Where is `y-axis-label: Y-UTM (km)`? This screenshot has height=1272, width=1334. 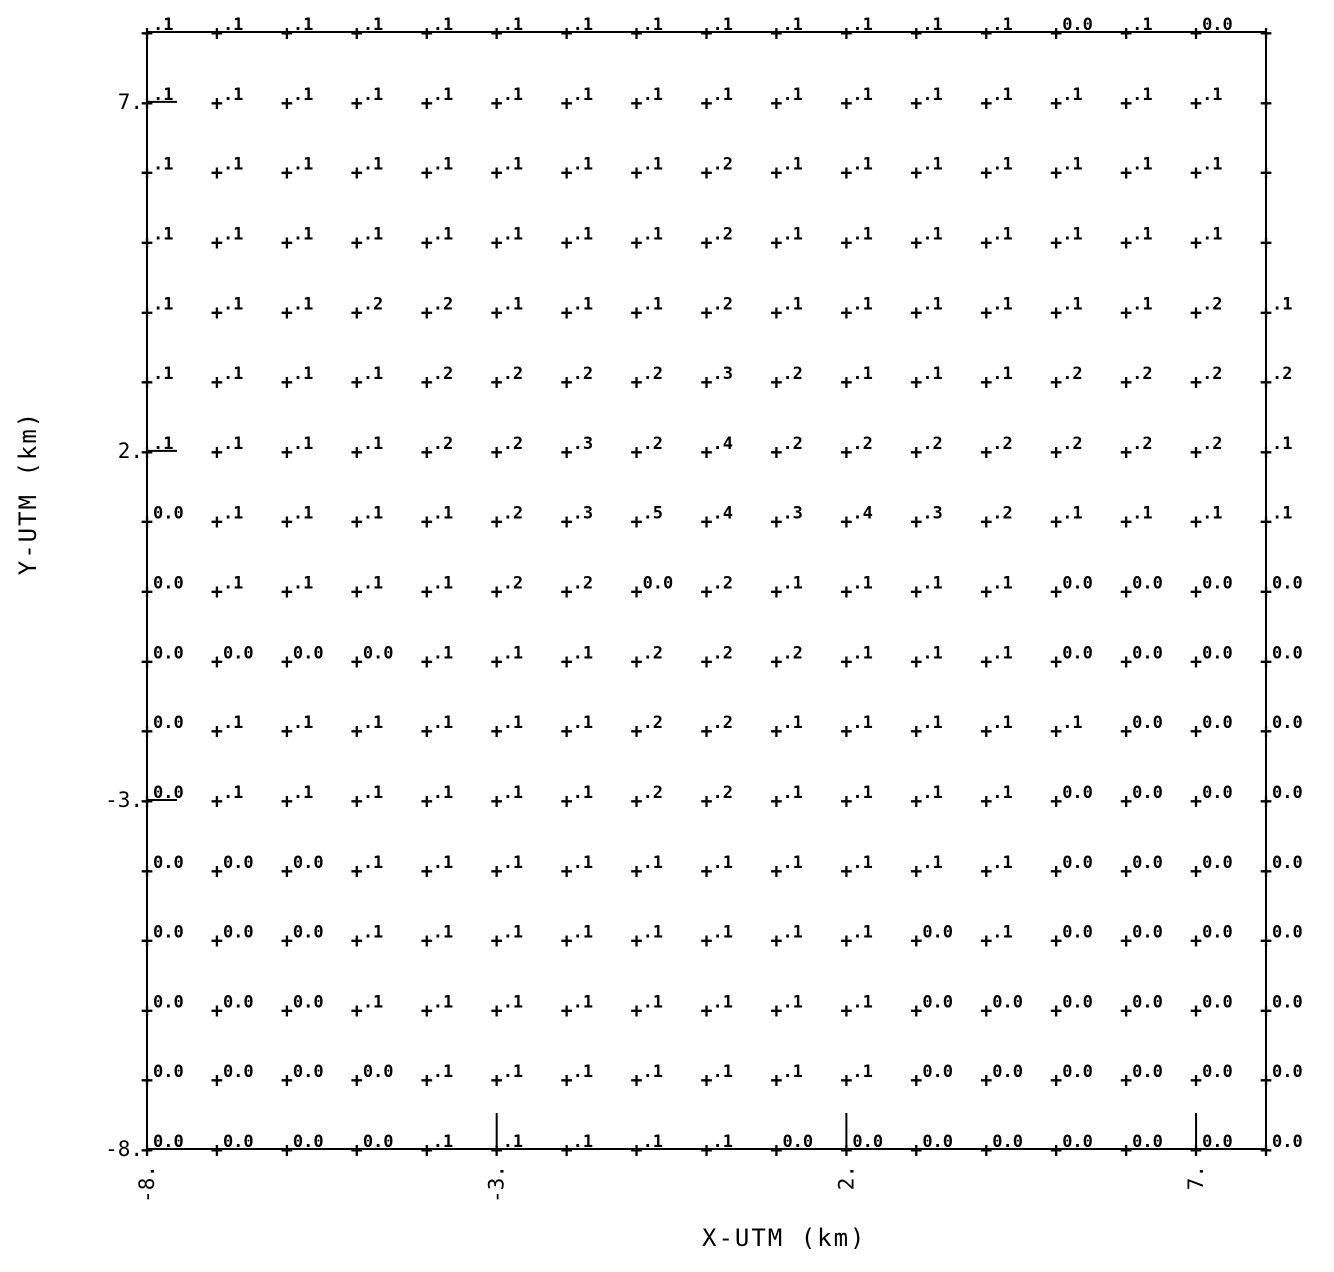 y-axis-label: Y-UTM (km) is located at coordinates (28, 493).